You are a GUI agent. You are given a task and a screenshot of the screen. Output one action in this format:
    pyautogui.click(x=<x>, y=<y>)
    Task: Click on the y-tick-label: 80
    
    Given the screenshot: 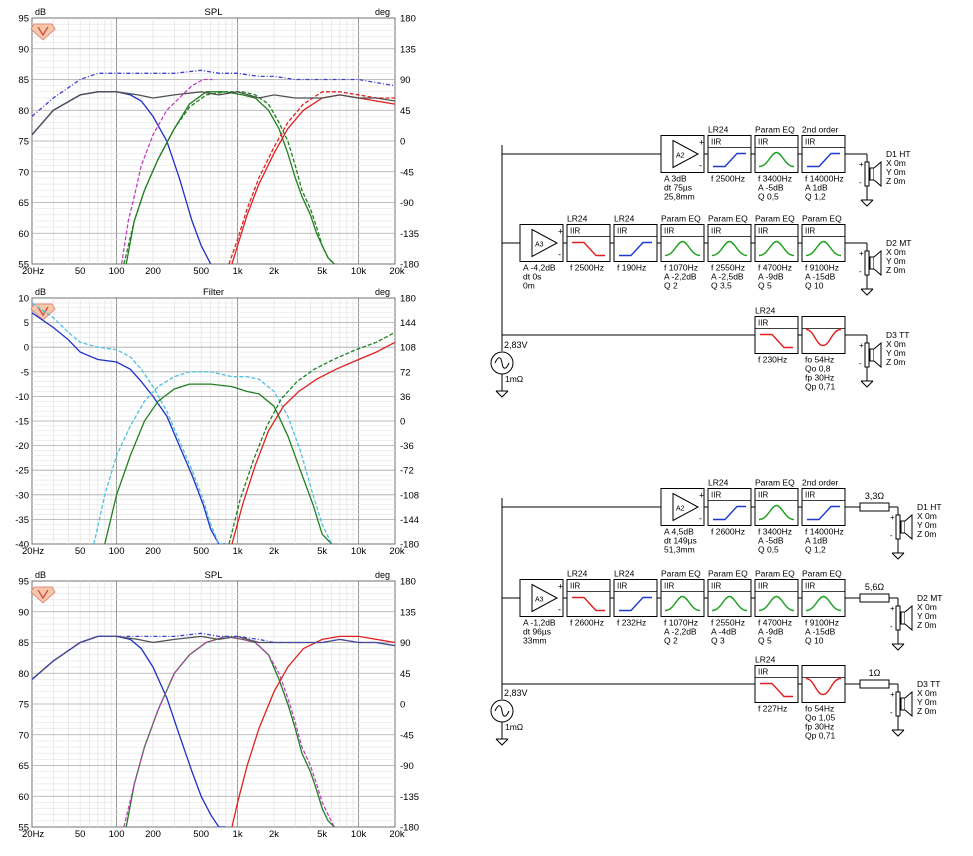 What is the action you would take?
    pyautogui.click(x=23, y=674)
    